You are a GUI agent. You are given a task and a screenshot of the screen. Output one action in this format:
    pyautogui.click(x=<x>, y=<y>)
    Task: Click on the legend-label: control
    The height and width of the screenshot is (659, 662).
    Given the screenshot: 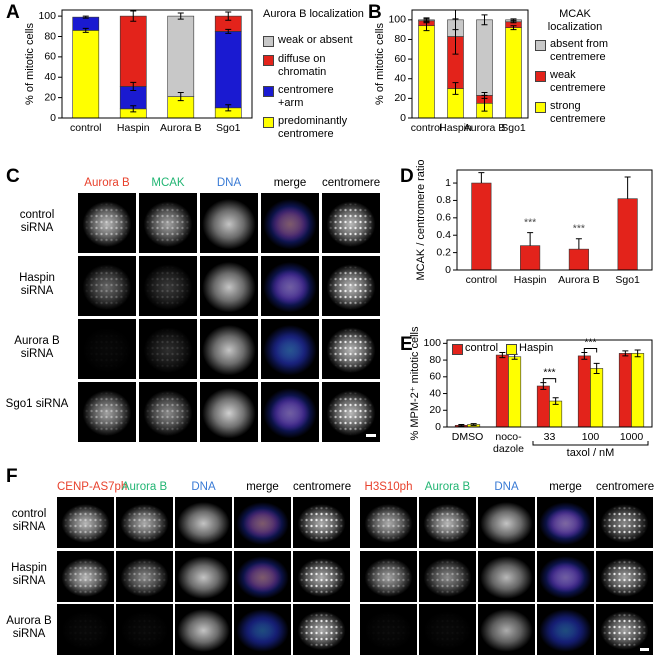 What is the action you would take?
    pyautogui.click(x=482, y=348)
    